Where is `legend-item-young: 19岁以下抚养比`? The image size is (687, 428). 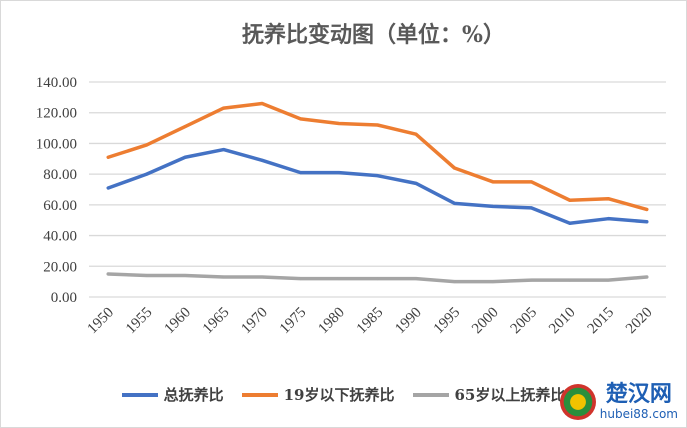 legend-item-young: 19岁以下抚养比 is located at coordinates (318, 394).